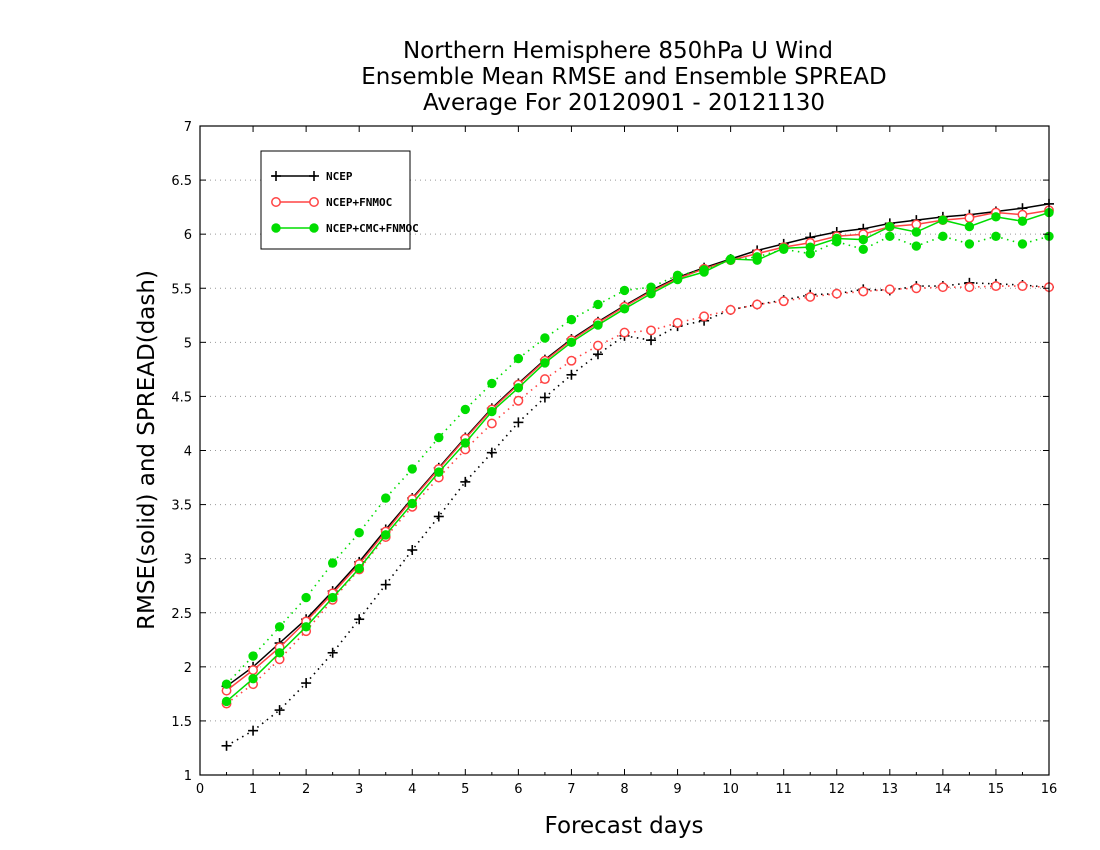  I want to click on title-line-3: Average For 20120901 - 20121130, so click(624, 103).